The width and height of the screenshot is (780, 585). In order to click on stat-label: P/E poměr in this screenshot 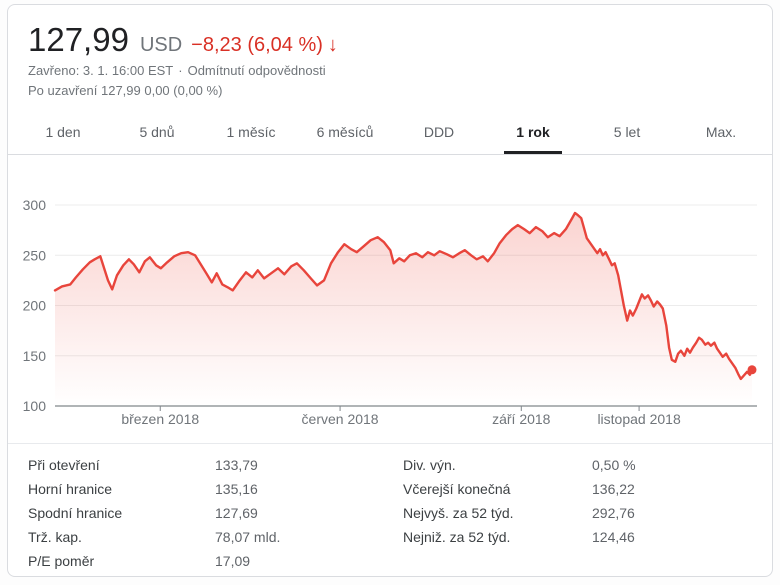, I will do `click(61, 561)`.